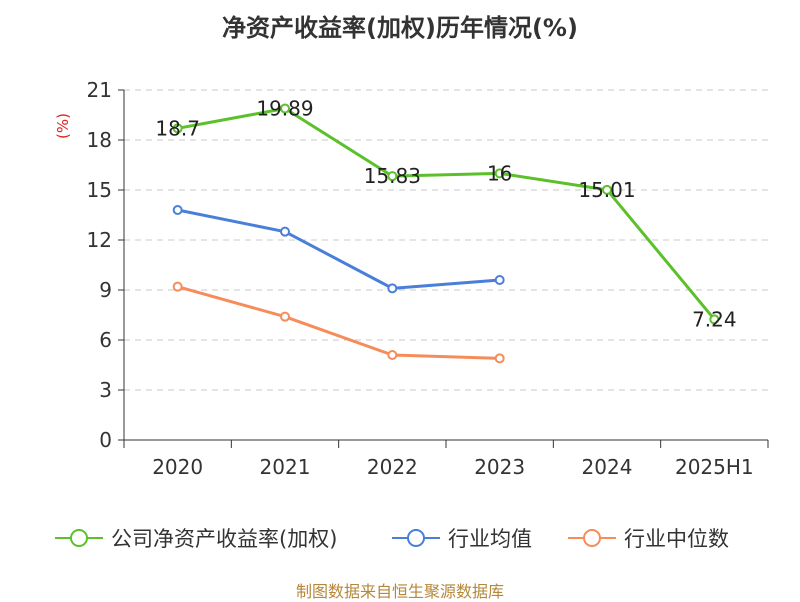 Image resolution: width=800 pixels, height=602 pixels. What do you see at coordinates (99, 240) in the screenshot?
I see `y-tick-label: 12` at bounding box center [99, 240].